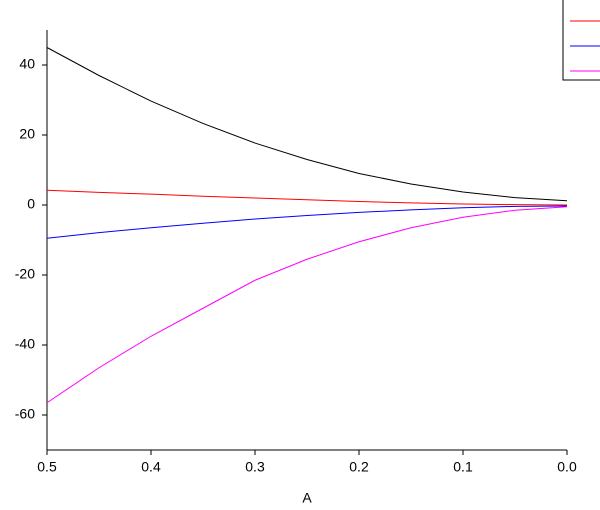 The height and width of the screenshot is (510, 600). What do you see at coordinates (255, 467) in the screenshot?
I see `x-tick-label: 0.3` at bounding box center [255, 467].